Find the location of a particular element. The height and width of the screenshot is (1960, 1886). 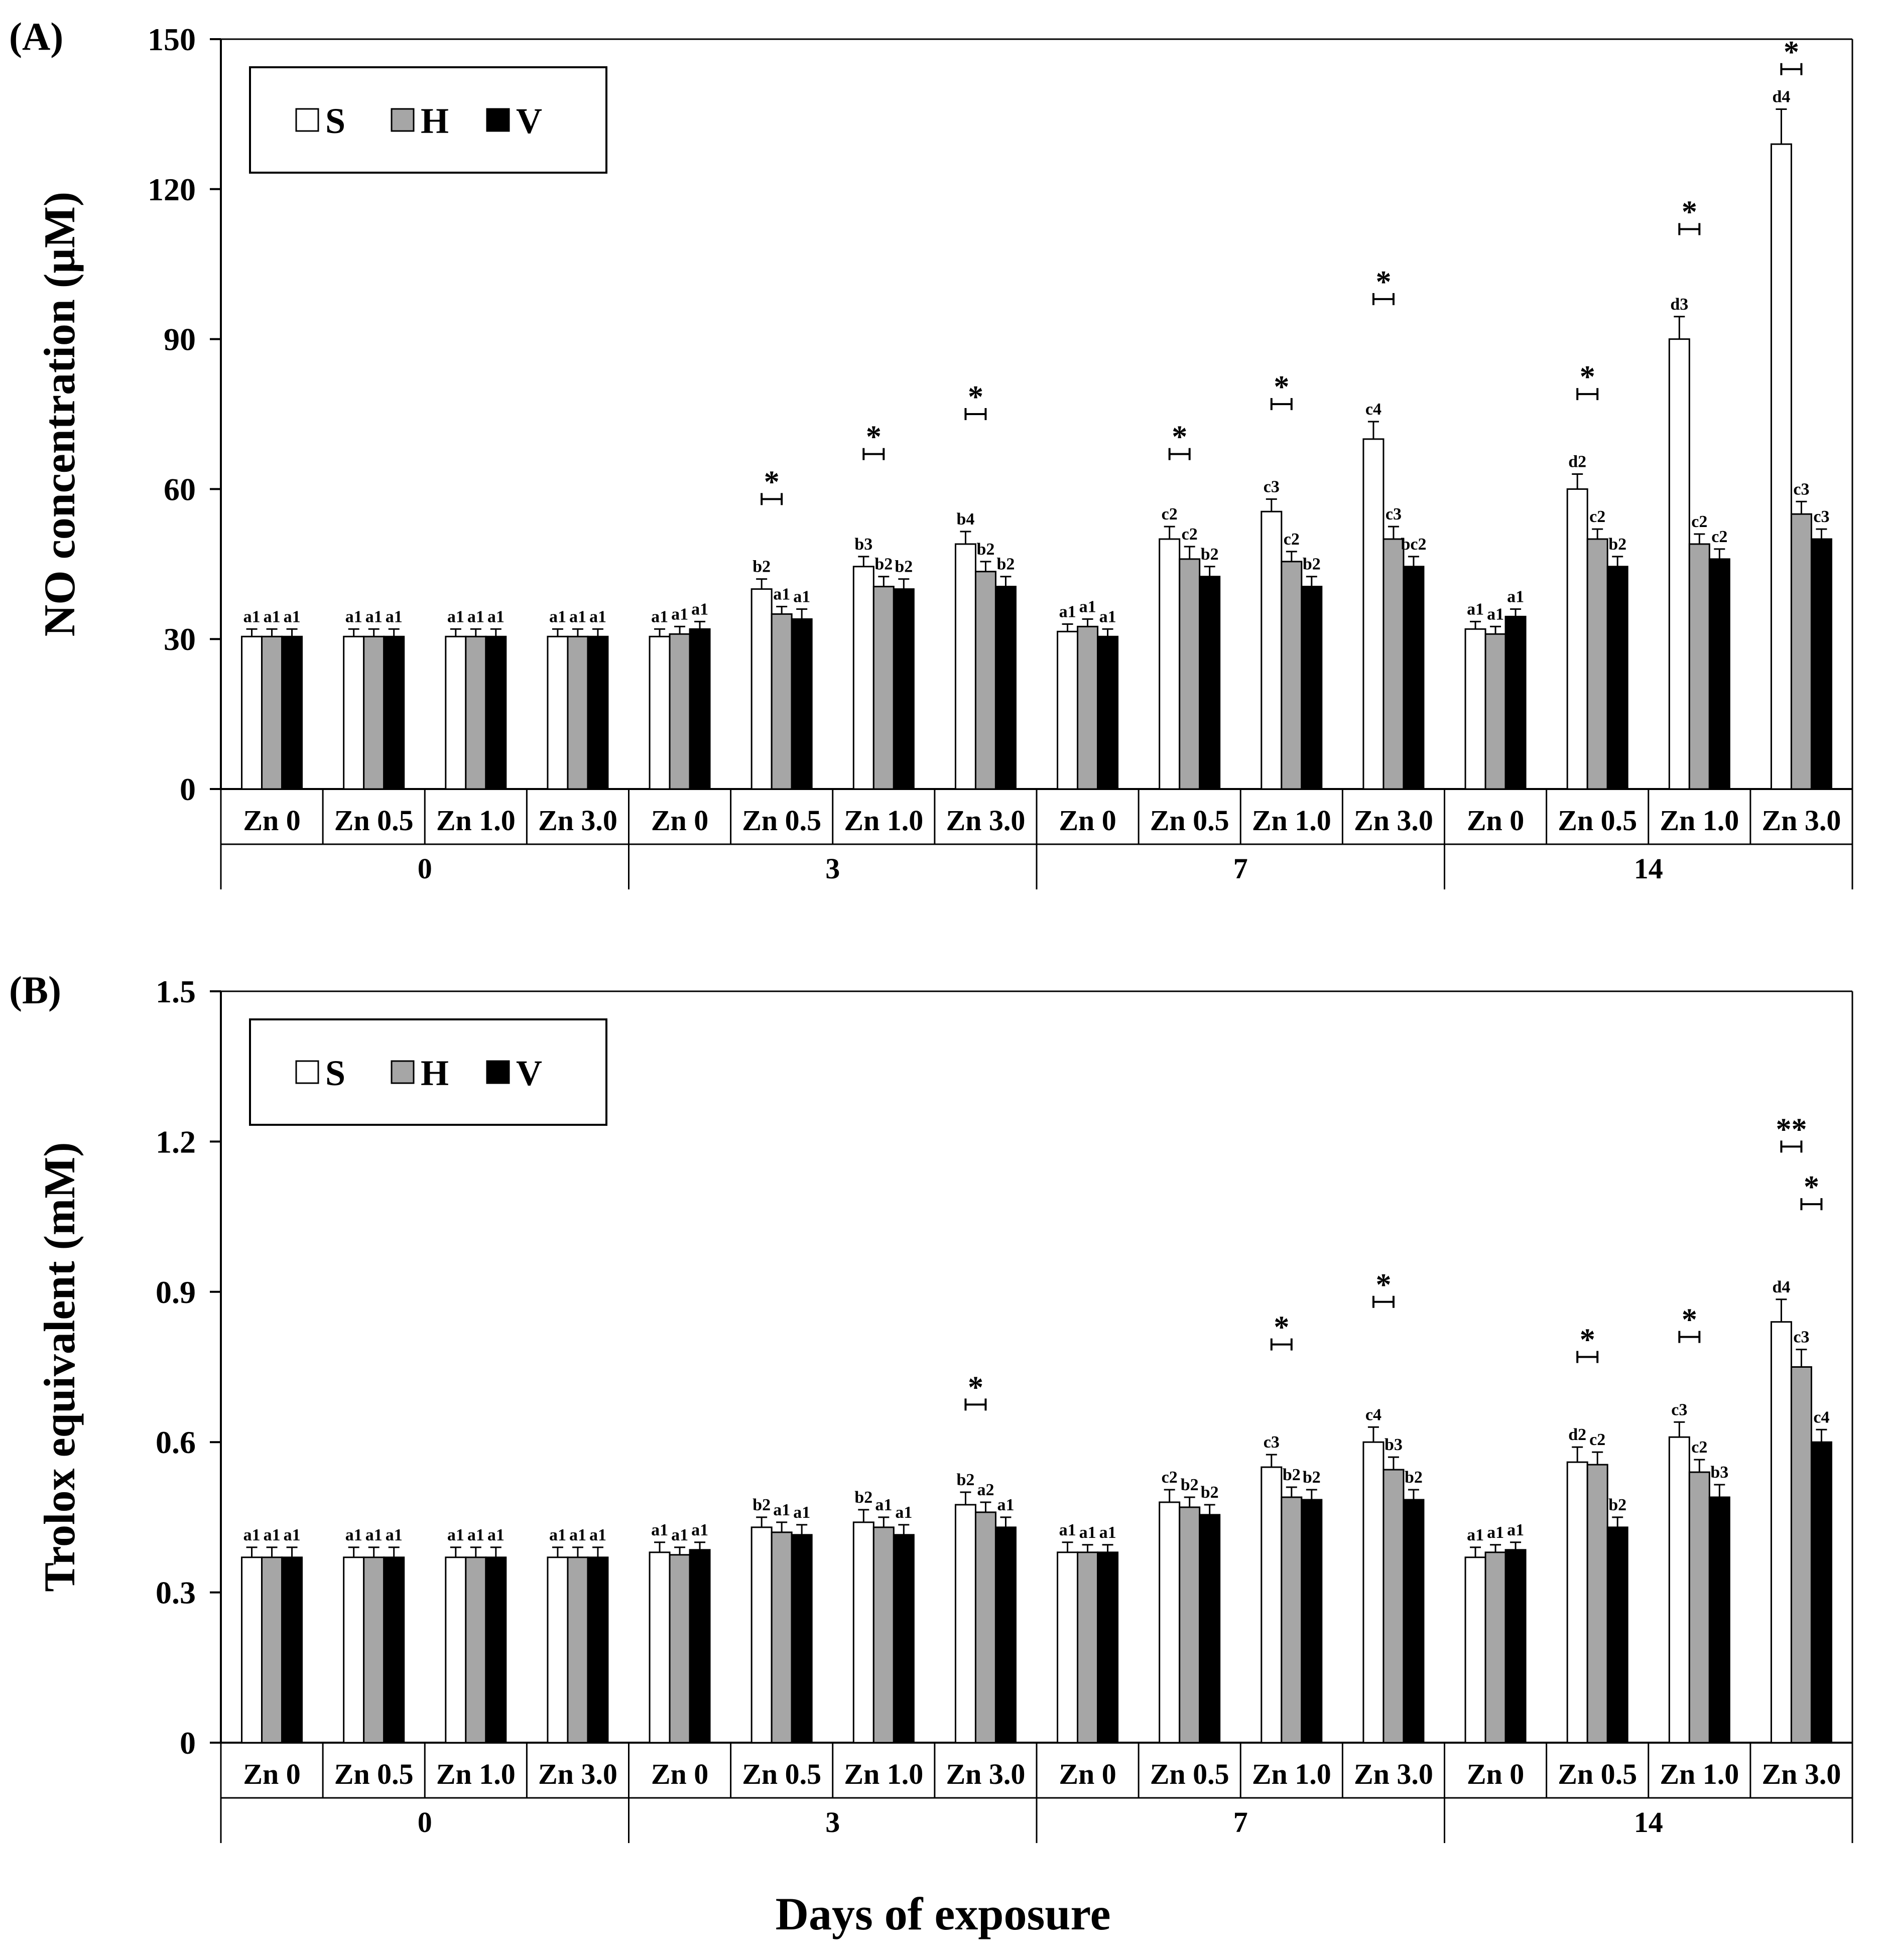

significance-letter: a2 is located at coordinates (985, 1490).